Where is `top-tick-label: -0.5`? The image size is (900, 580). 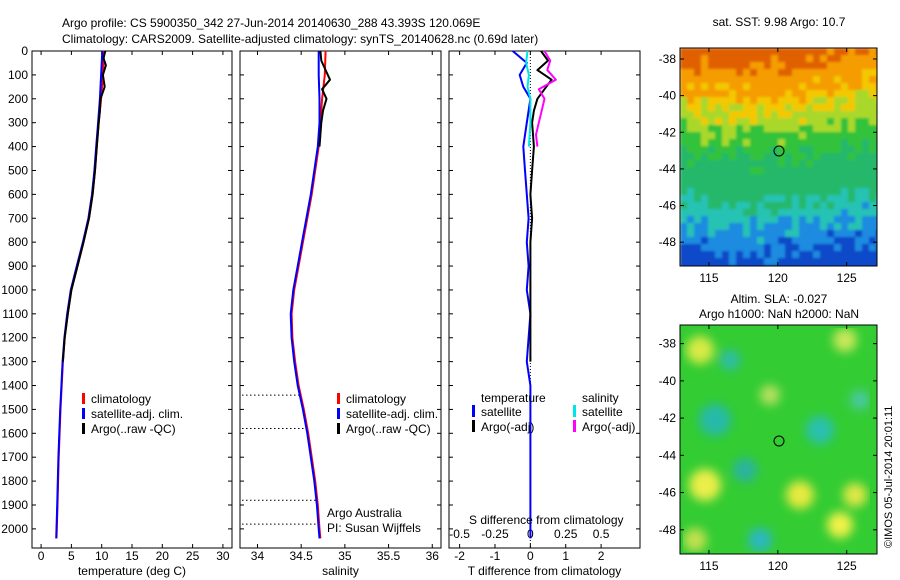
top-tick-label: -0.5 is located at coordinates (459, 534).